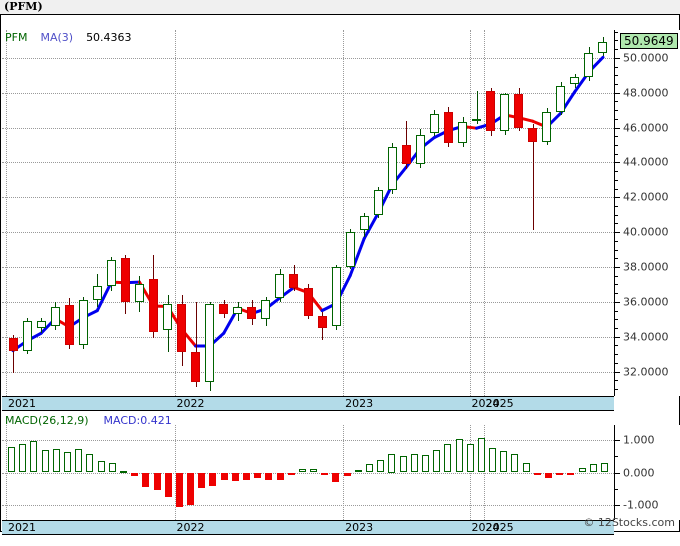 This screenshot has width=680, height=546. I want to click on legend-ma-label: MA(3), so click(57, 37).